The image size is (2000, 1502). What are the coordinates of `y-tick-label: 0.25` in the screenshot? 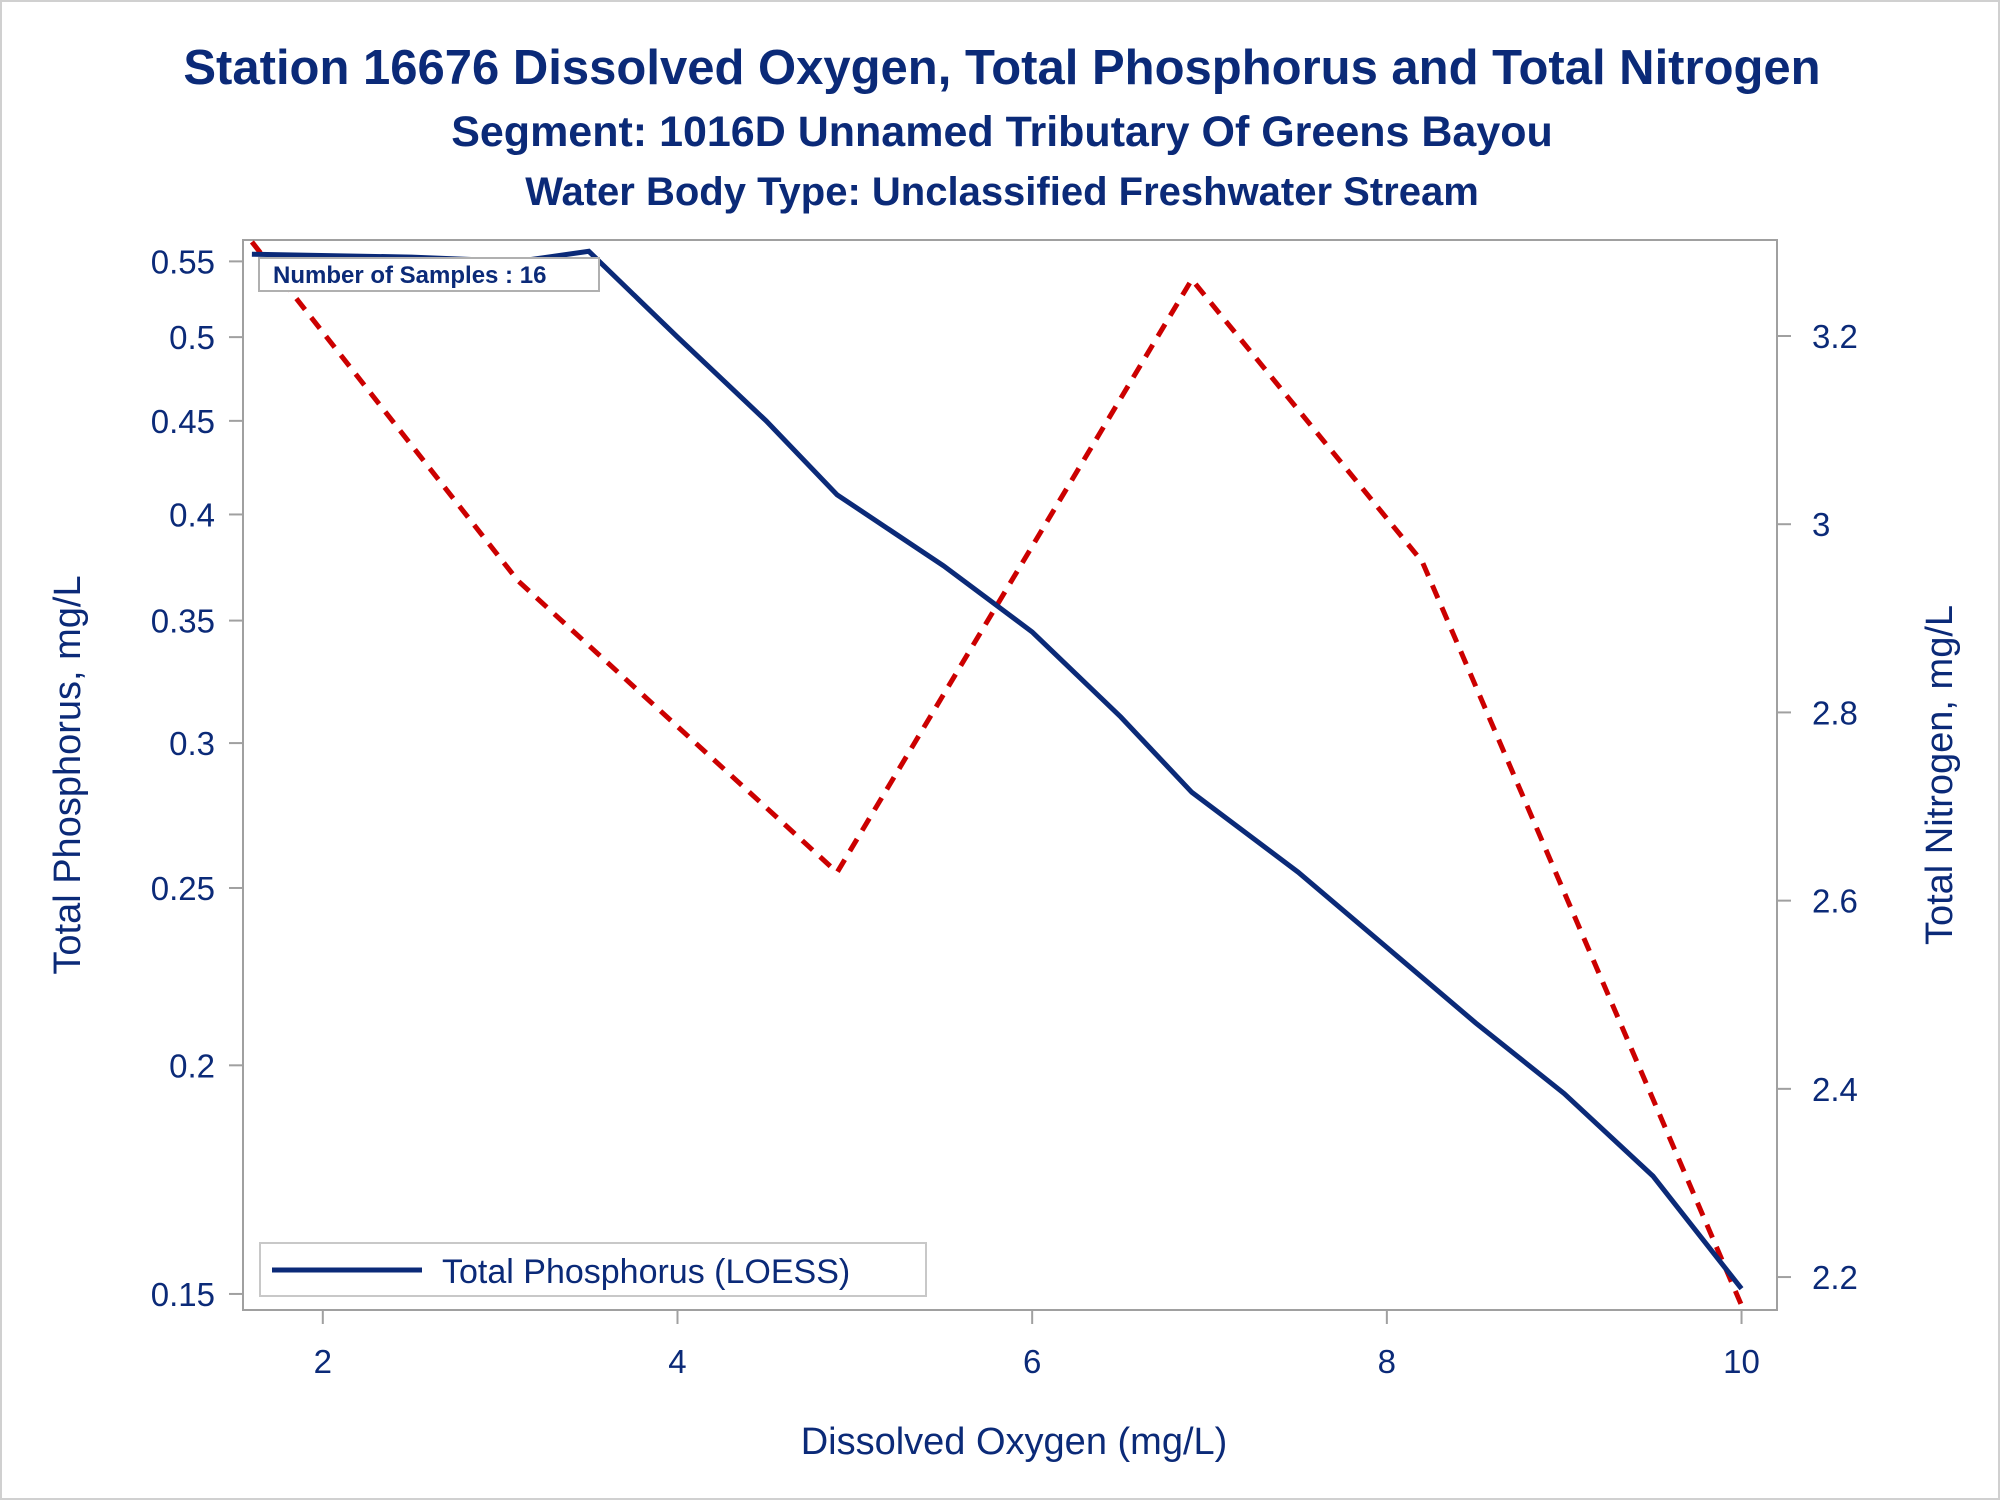 It's located at (183, 888).